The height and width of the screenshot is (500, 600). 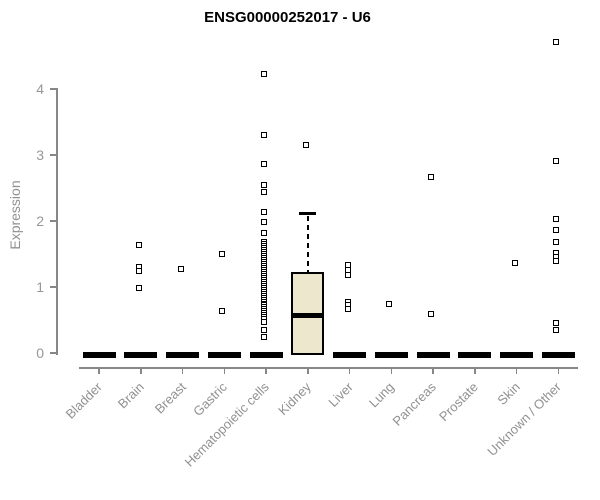 What do you see at coordinates (308, 214) in the screenshot?
I see `upper-whisker-cap` at bounding box center [308, 214].